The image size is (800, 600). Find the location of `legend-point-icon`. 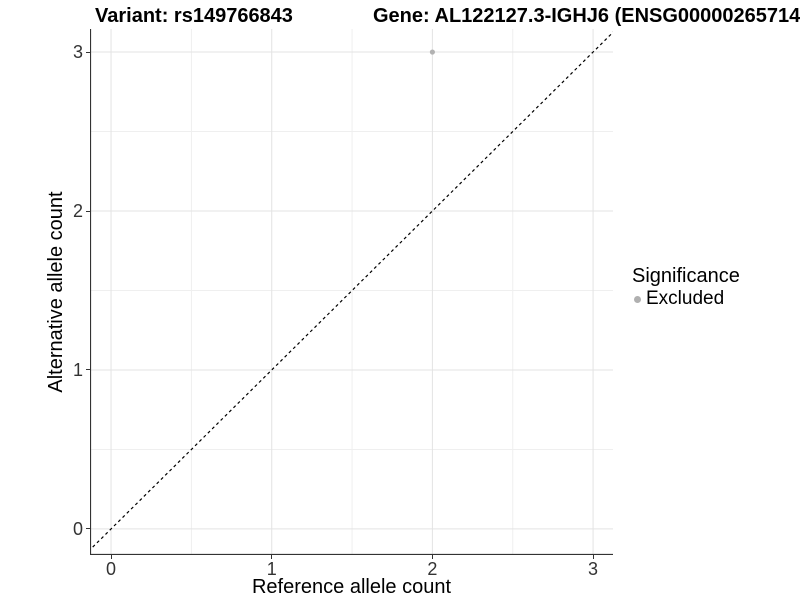

legend-point-icon is located at coordinates (637, 299).